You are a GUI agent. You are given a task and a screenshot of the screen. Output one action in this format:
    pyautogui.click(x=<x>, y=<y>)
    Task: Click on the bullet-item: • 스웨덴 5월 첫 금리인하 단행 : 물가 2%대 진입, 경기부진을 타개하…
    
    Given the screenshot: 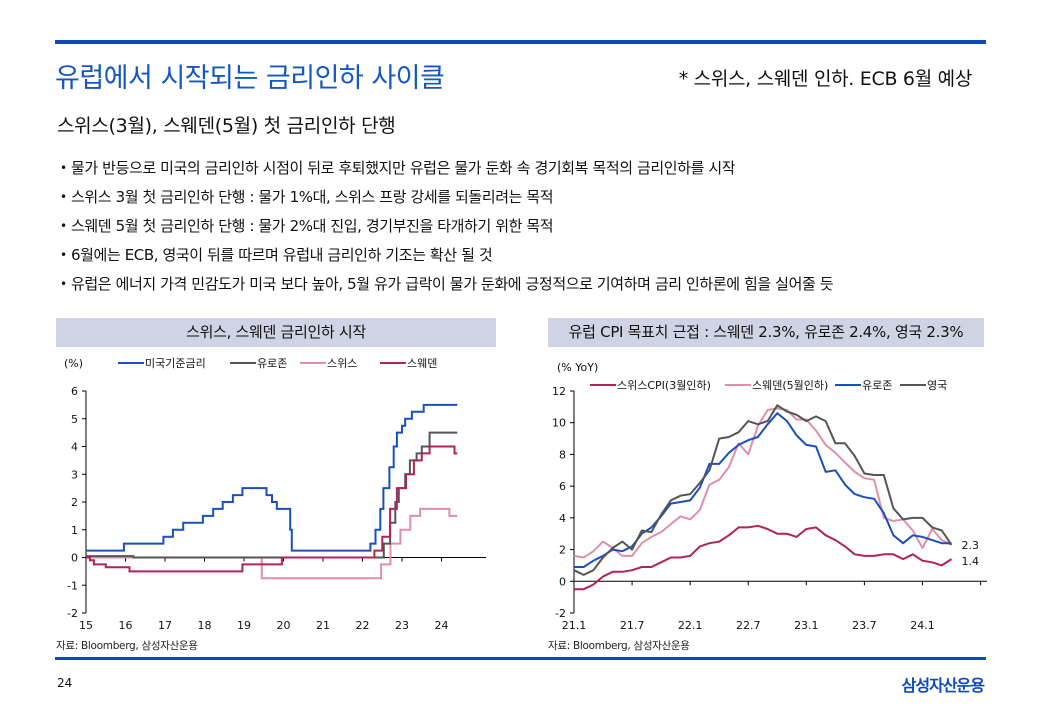 What is the action you would take?
    pyautogui.click(x=446, y=228)
    